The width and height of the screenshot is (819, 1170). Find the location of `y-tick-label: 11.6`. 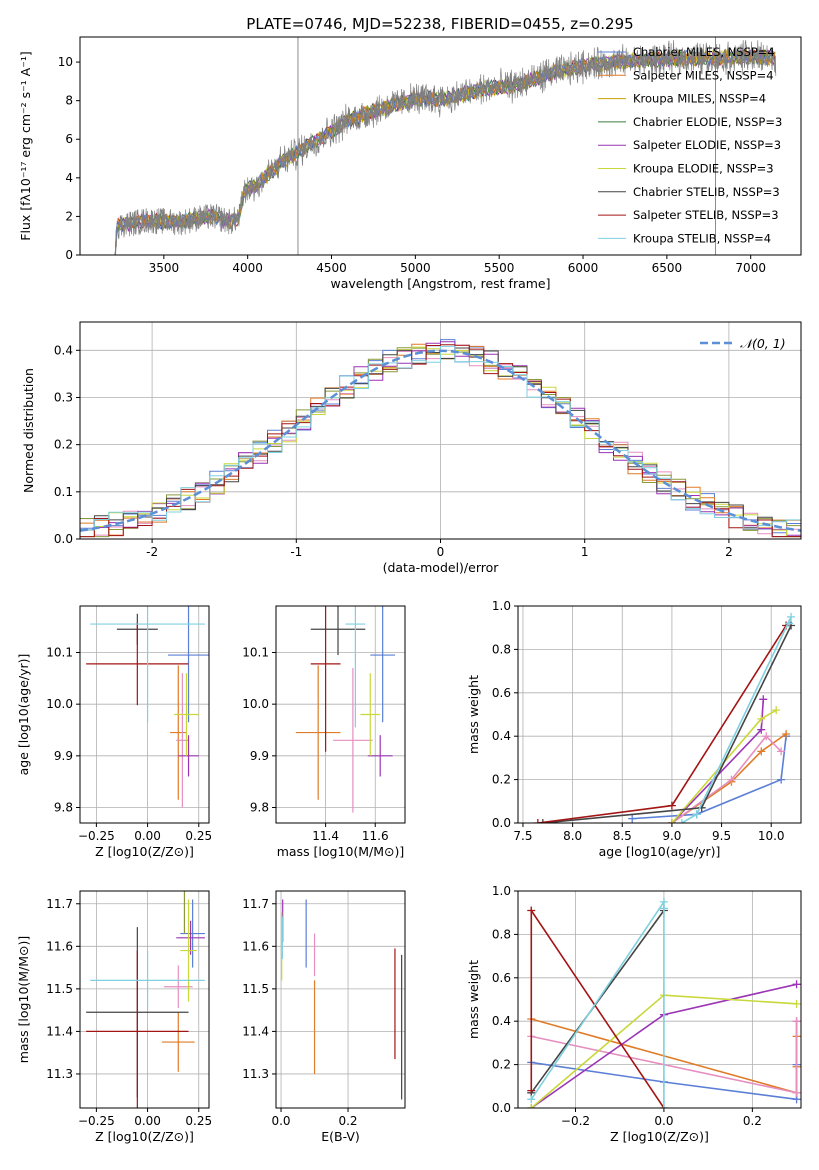

y-tick-label: 11.6 is located at coordinates (255, 946).